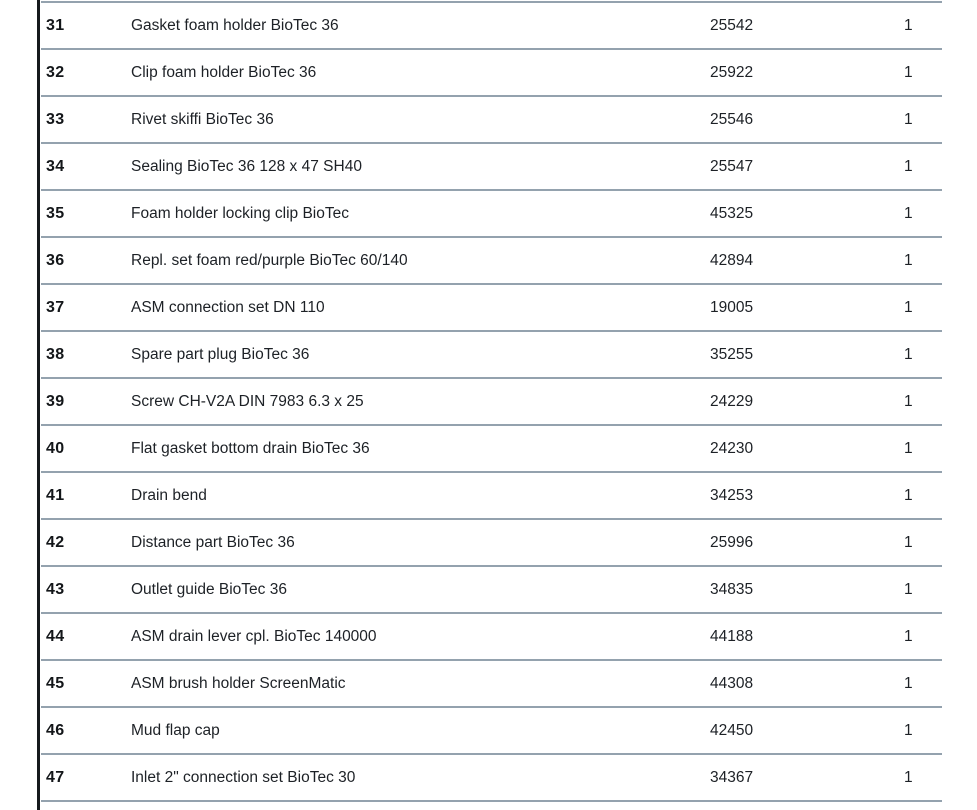  What do you see at coordinates (732, 72) in the screenshot?
I see `part-number: 25922` at bounding box center [732, 72].